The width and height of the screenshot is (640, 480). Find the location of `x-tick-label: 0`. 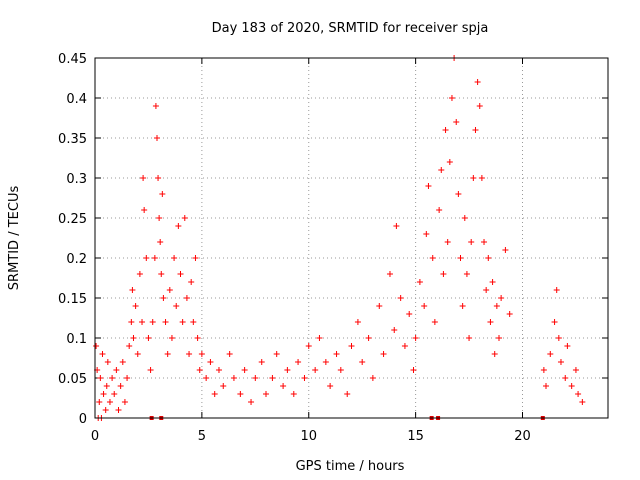

x-tick-label: 0 is located at coordinates (95, 436).